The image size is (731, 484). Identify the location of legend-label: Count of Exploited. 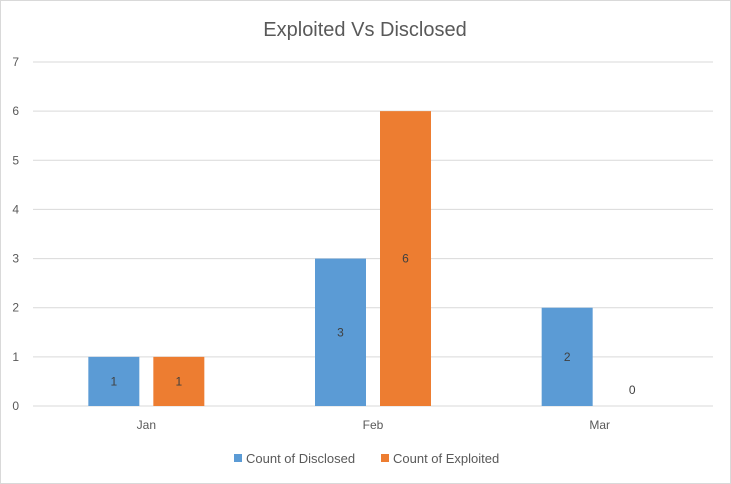
(446, 458).